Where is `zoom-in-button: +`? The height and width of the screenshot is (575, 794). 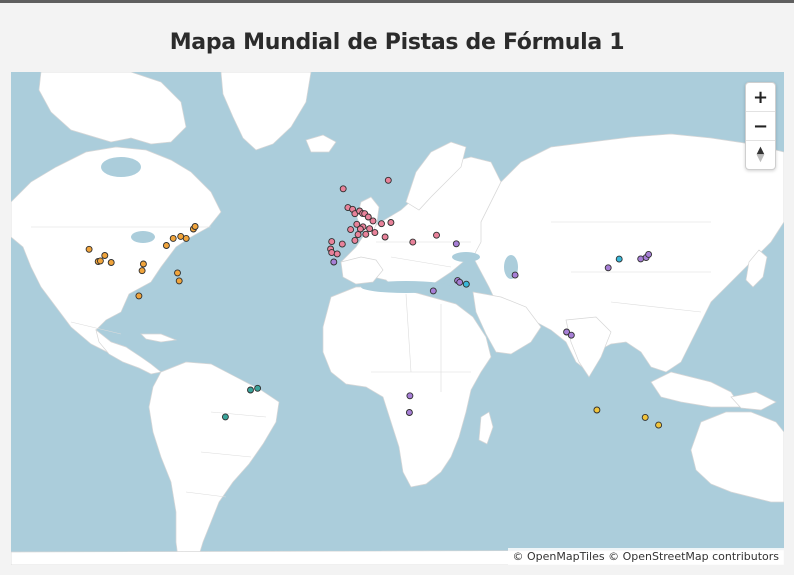
zoom-in-button: + is located at coordinates (760, 97).